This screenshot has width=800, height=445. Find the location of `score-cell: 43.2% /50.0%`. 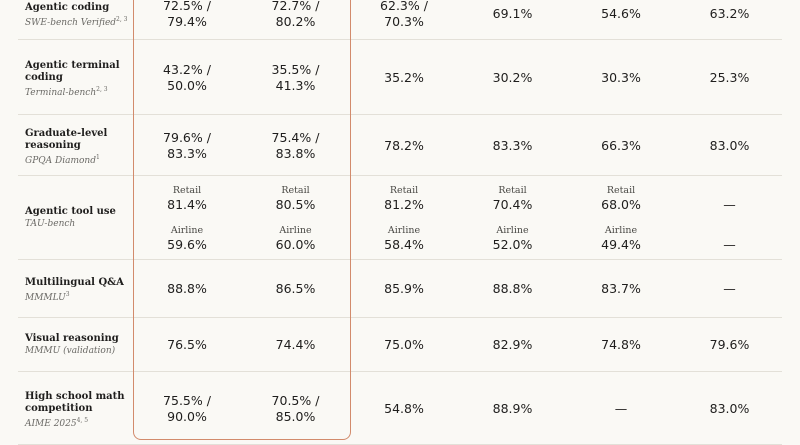

score-cell: 43.2% /50.0% is located at coordinates (187, 78).